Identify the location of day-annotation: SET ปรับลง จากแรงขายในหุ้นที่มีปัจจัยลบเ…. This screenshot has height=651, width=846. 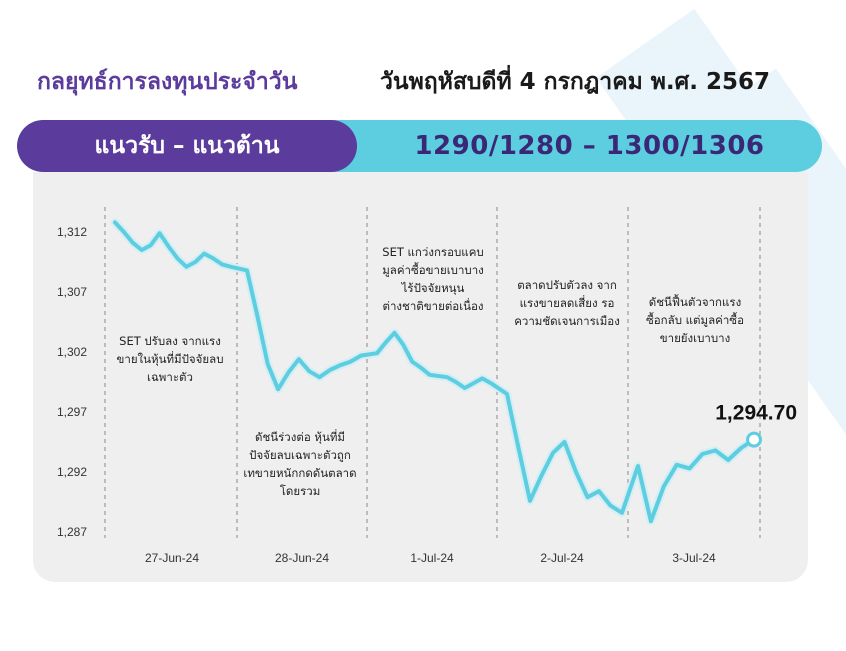
(170, 359).